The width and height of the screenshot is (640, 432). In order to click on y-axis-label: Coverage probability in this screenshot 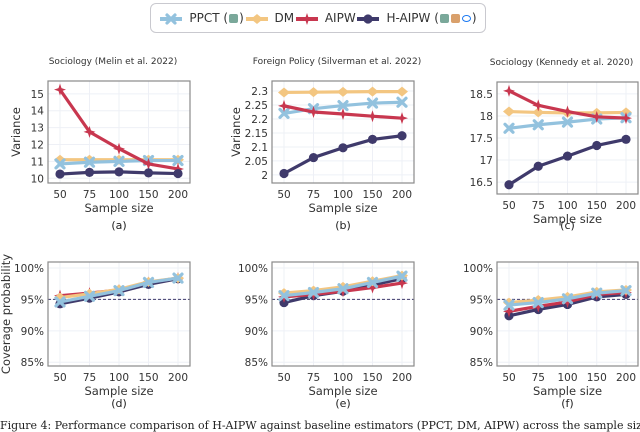, I will do `click(6, 314)`.